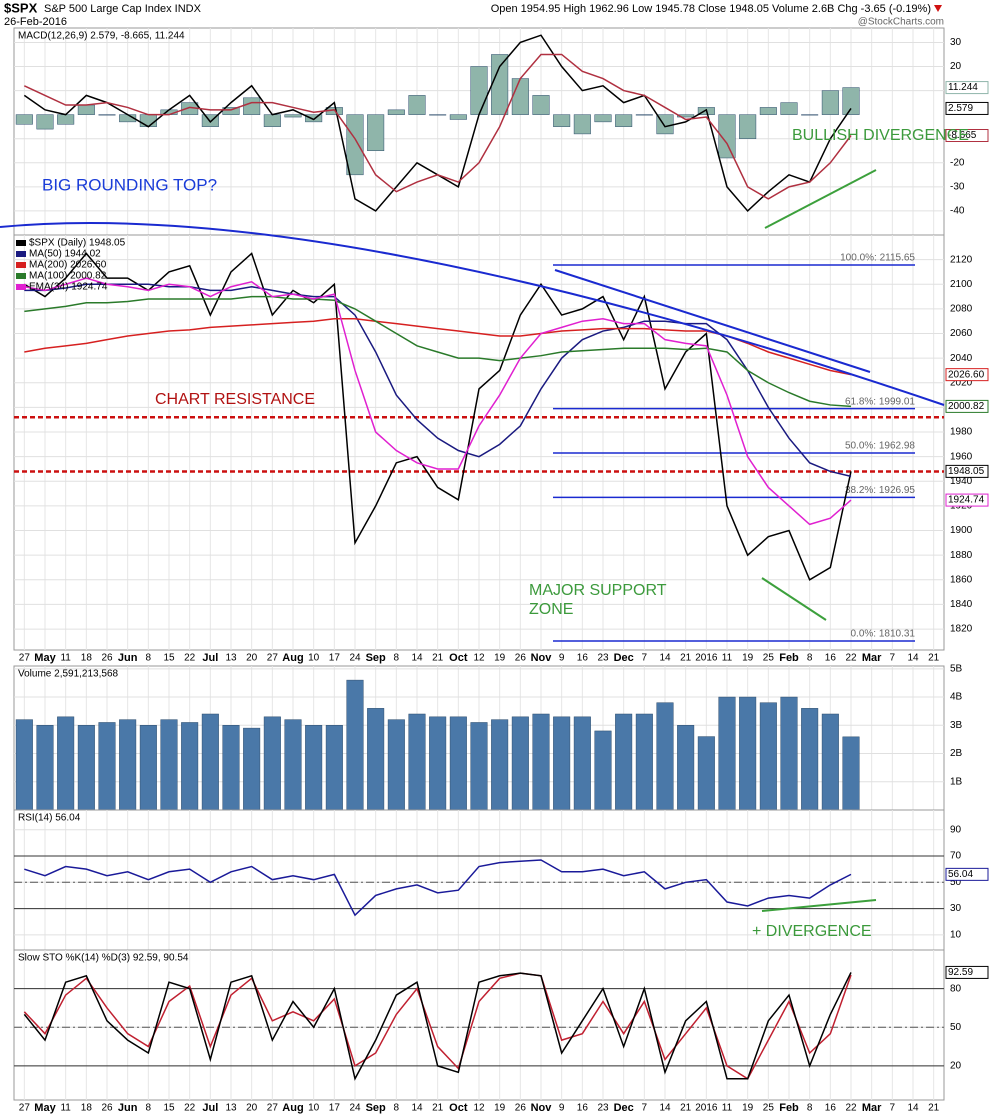  Describe the element at coordinates (880, 401) in the screenshot. I see `fib-label: 61.8%: 1999.01` at that location.